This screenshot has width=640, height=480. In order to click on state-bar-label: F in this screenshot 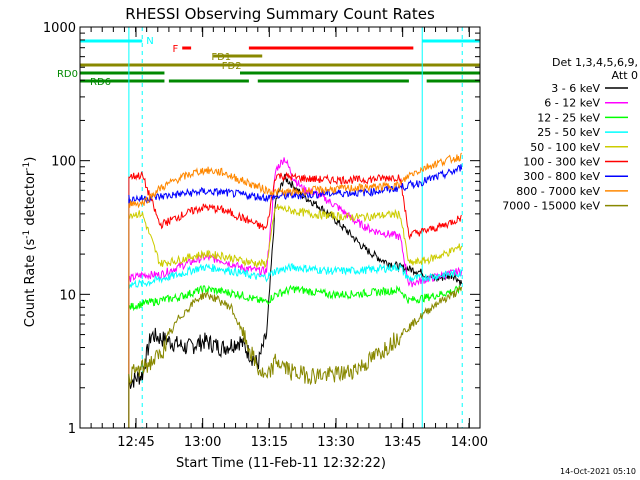, I will do `click(175, 49)`.